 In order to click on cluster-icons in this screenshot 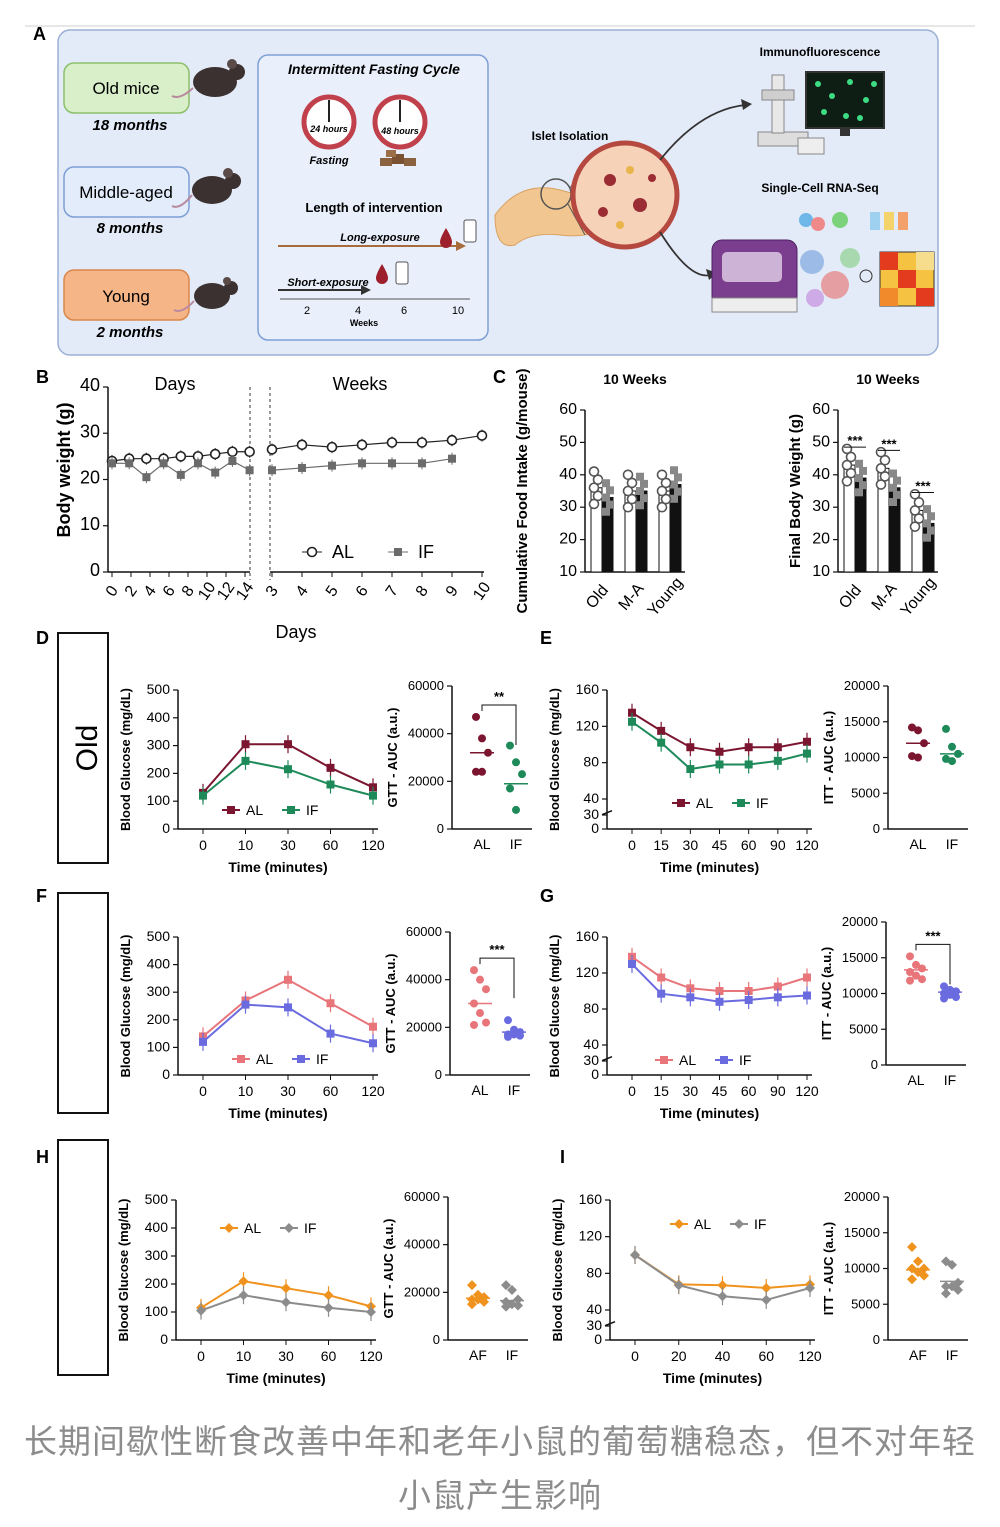, I will do `click(853, 221)`.